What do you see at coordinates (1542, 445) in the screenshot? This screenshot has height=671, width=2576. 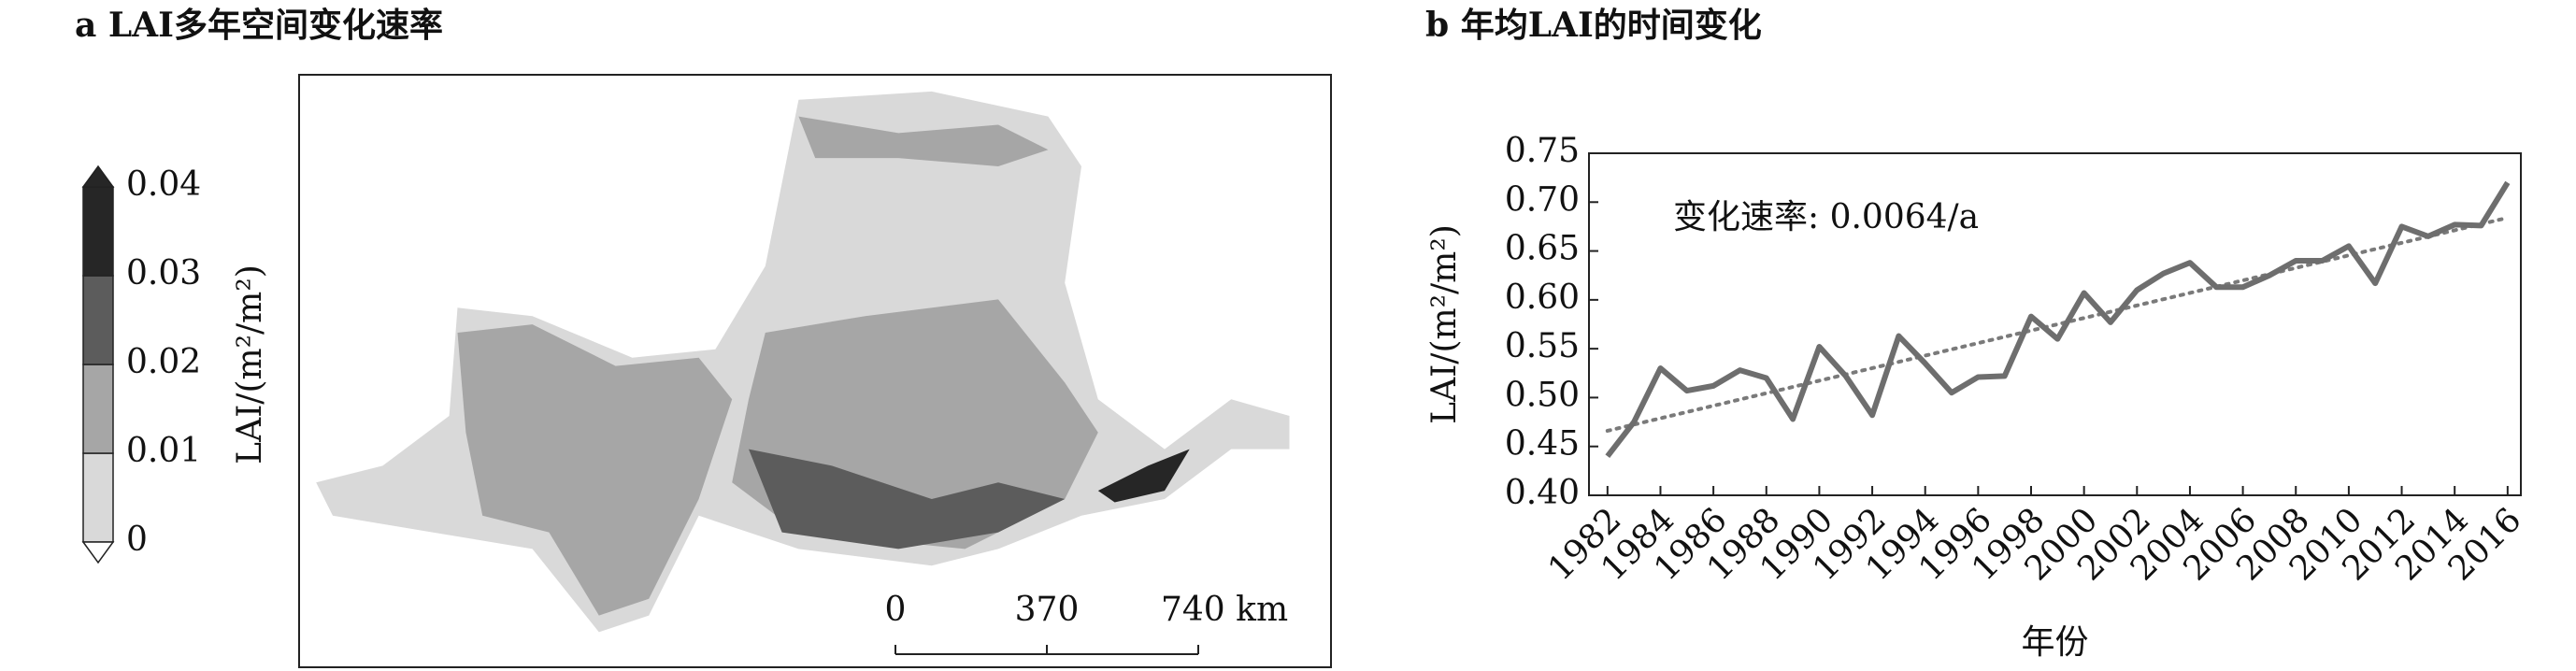 I see `y-tick-label: 0.45` at bounding box center [1542, 445].